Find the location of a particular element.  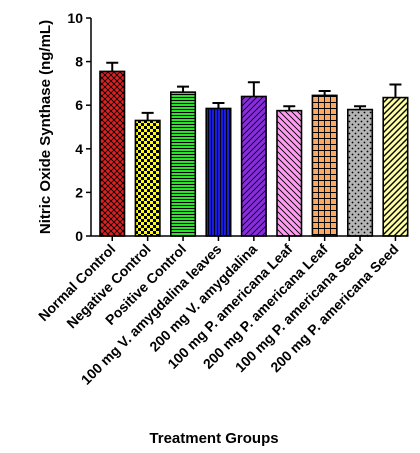

y-tick-label-5: 10 is located at coordinates (75, 18).